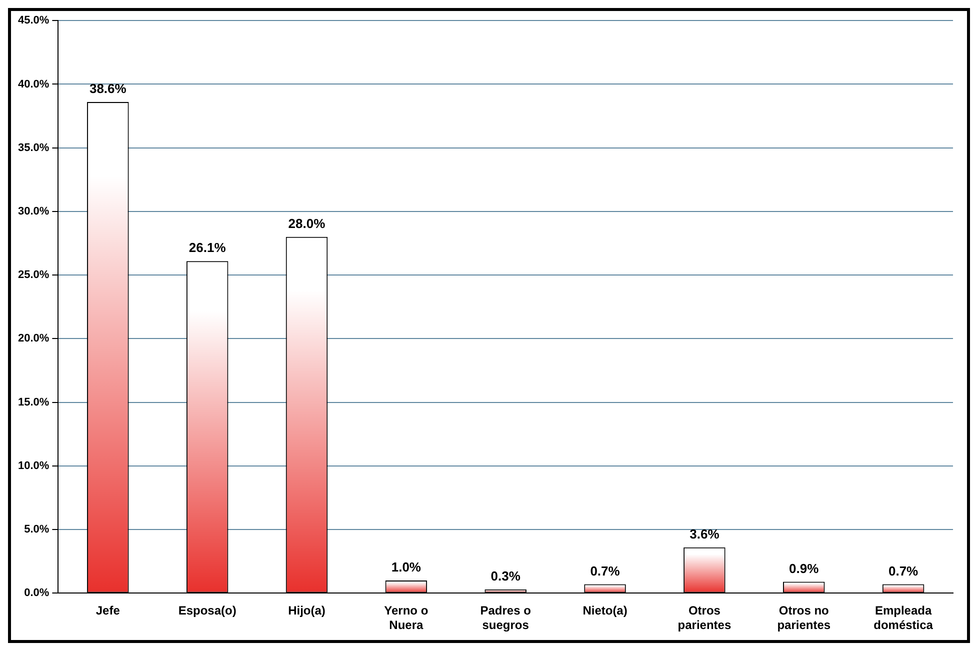 The width and height of the screenshot is (974, 647). What do you see at coordinates (34, 275) in the screenshot?
I see `y-tick-label: 25.0%` at bounding box center [34, 275].